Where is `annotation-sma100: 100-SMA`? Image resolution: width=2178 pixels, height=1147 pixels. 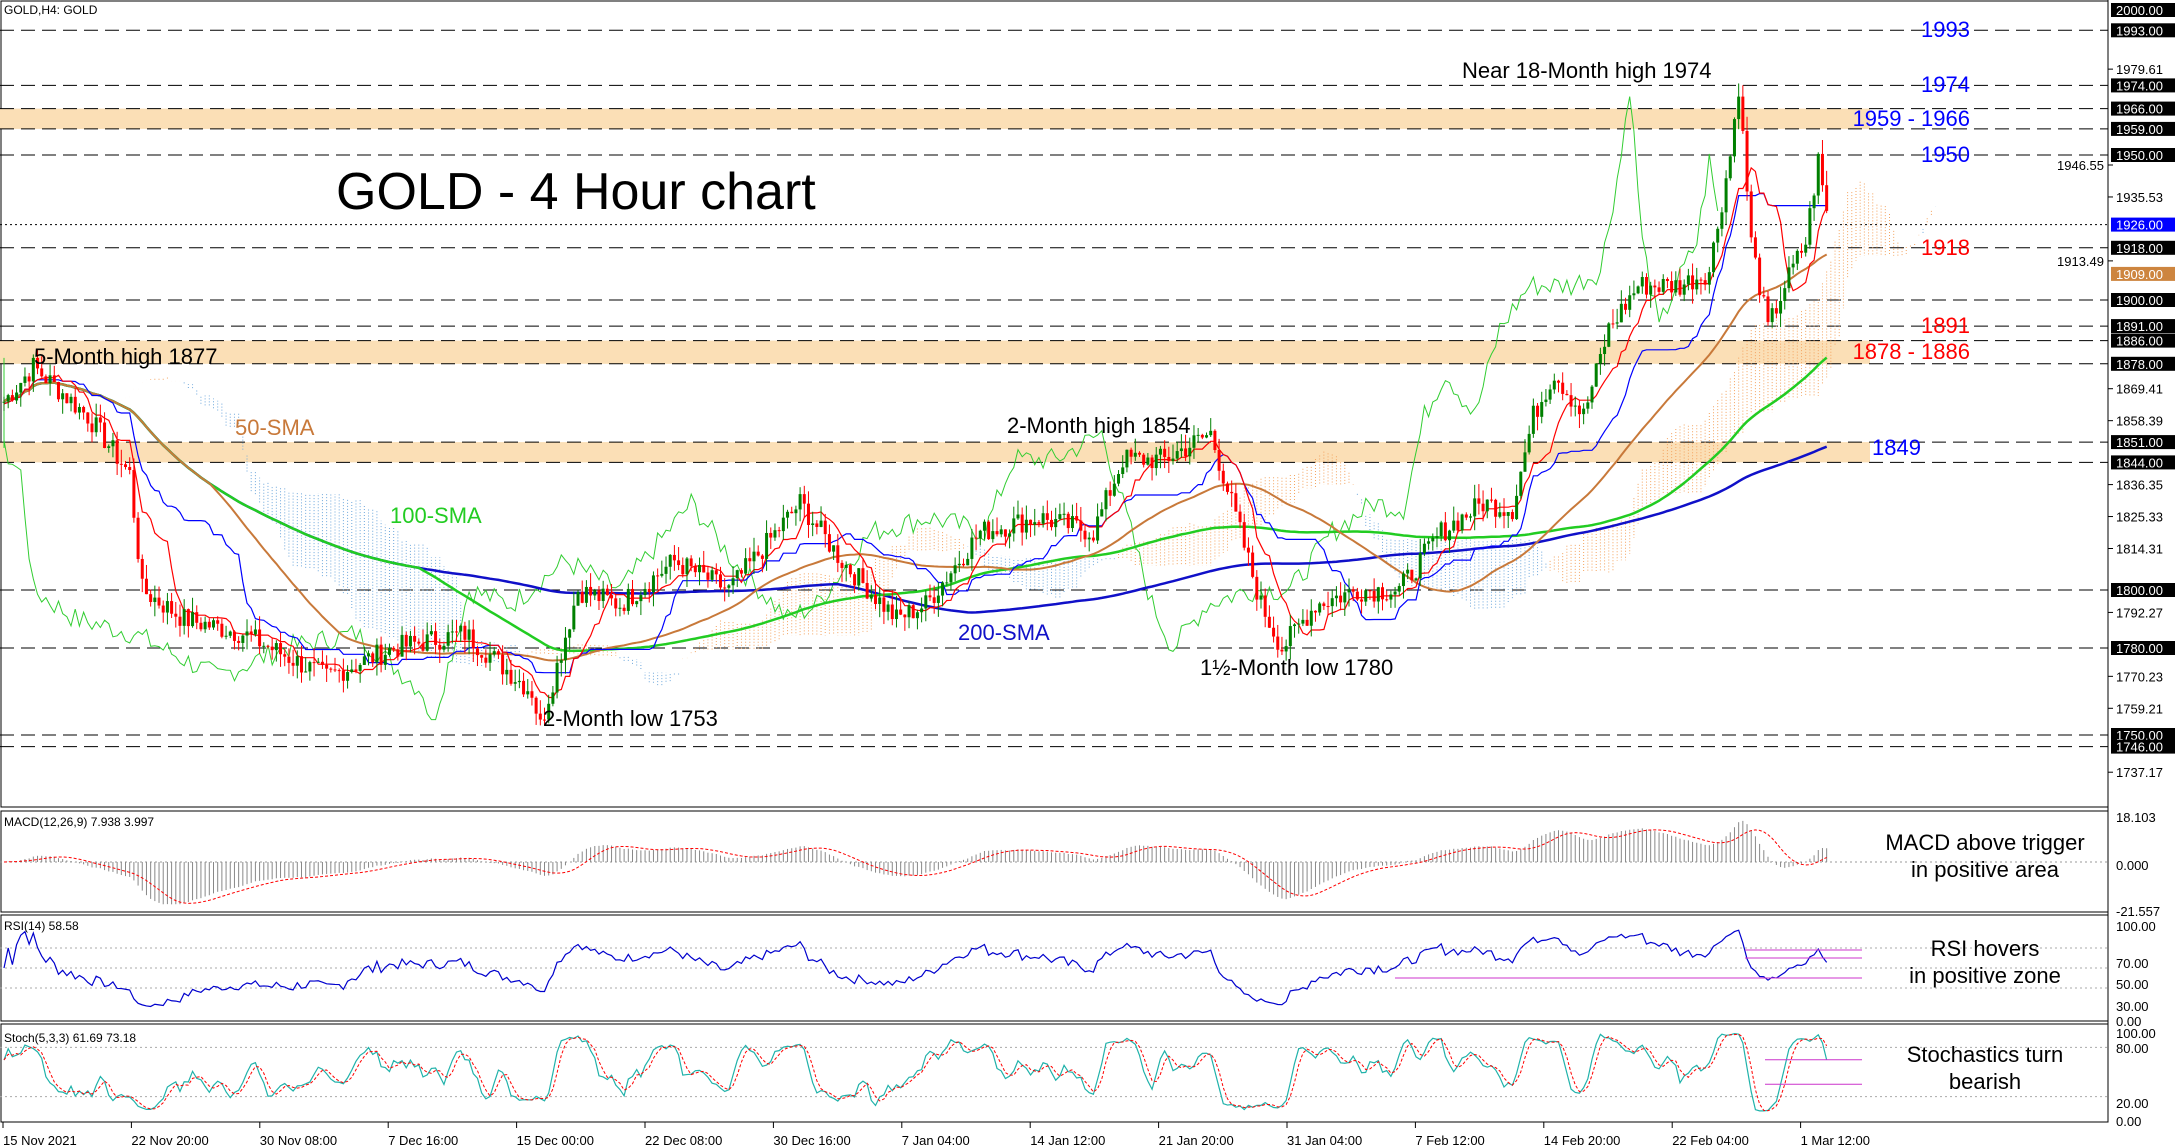
annotation-sma100: 100-SMA is located at coordinates (436, 515).